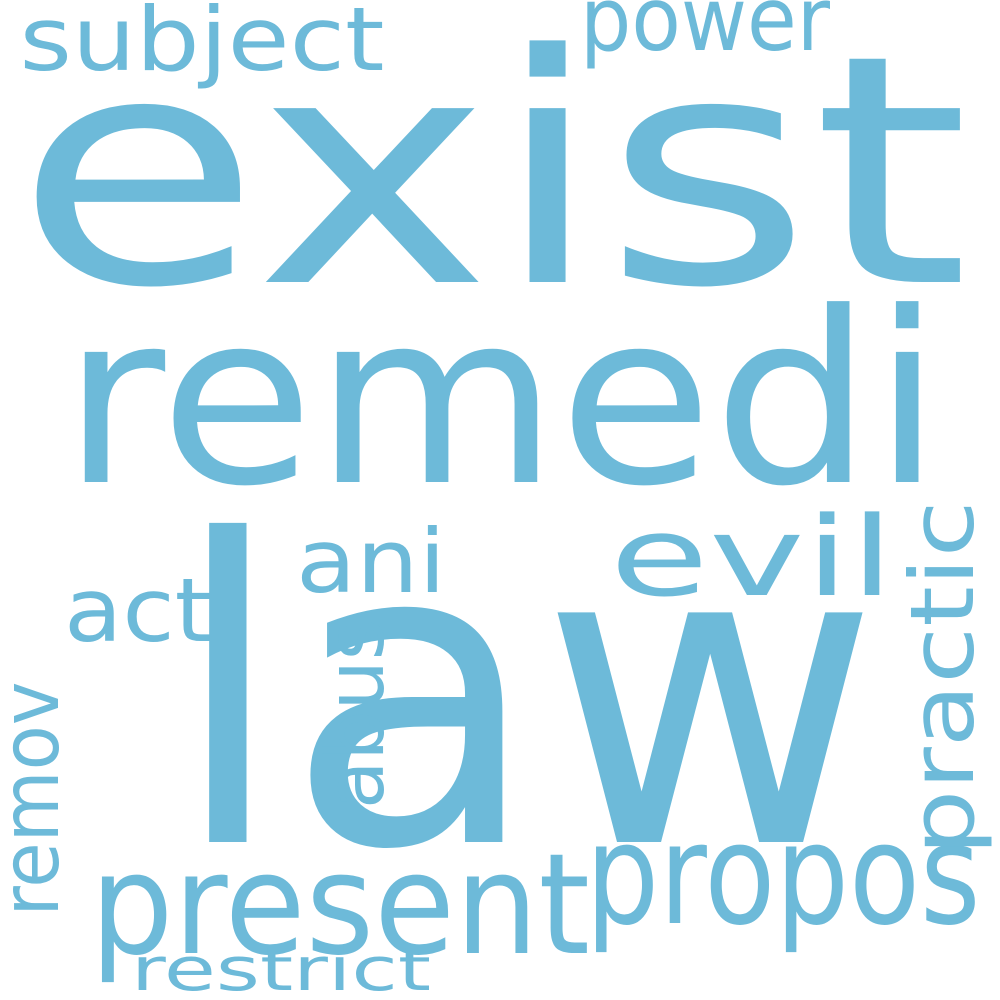 This screenshot has width=1000, height=1000. I want to click on word-ani: ani, so click(371, 561).